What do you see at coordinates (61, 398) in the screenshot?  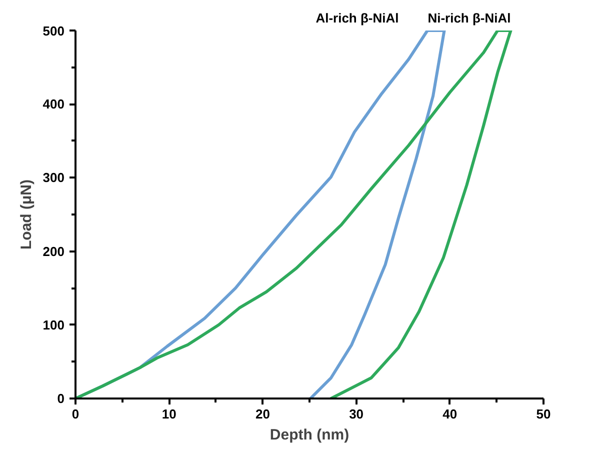 I see `y-tick-label: 0` at bounding box center [61, 398].